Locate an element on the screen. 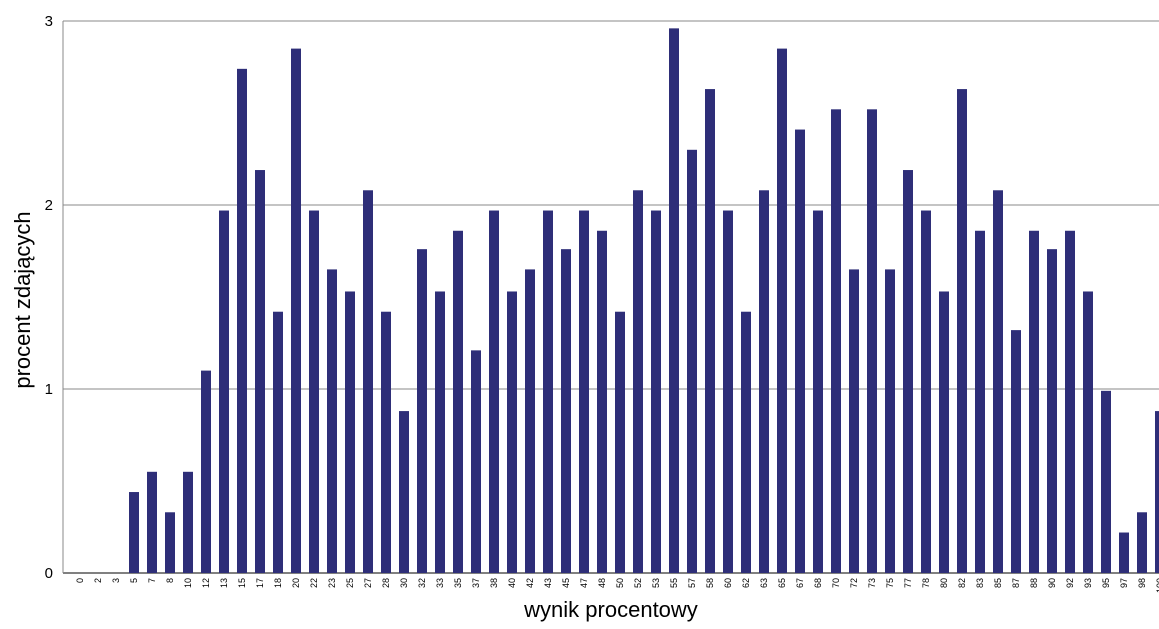  x-tick-label: 58 is located at coordinates (710, 583).